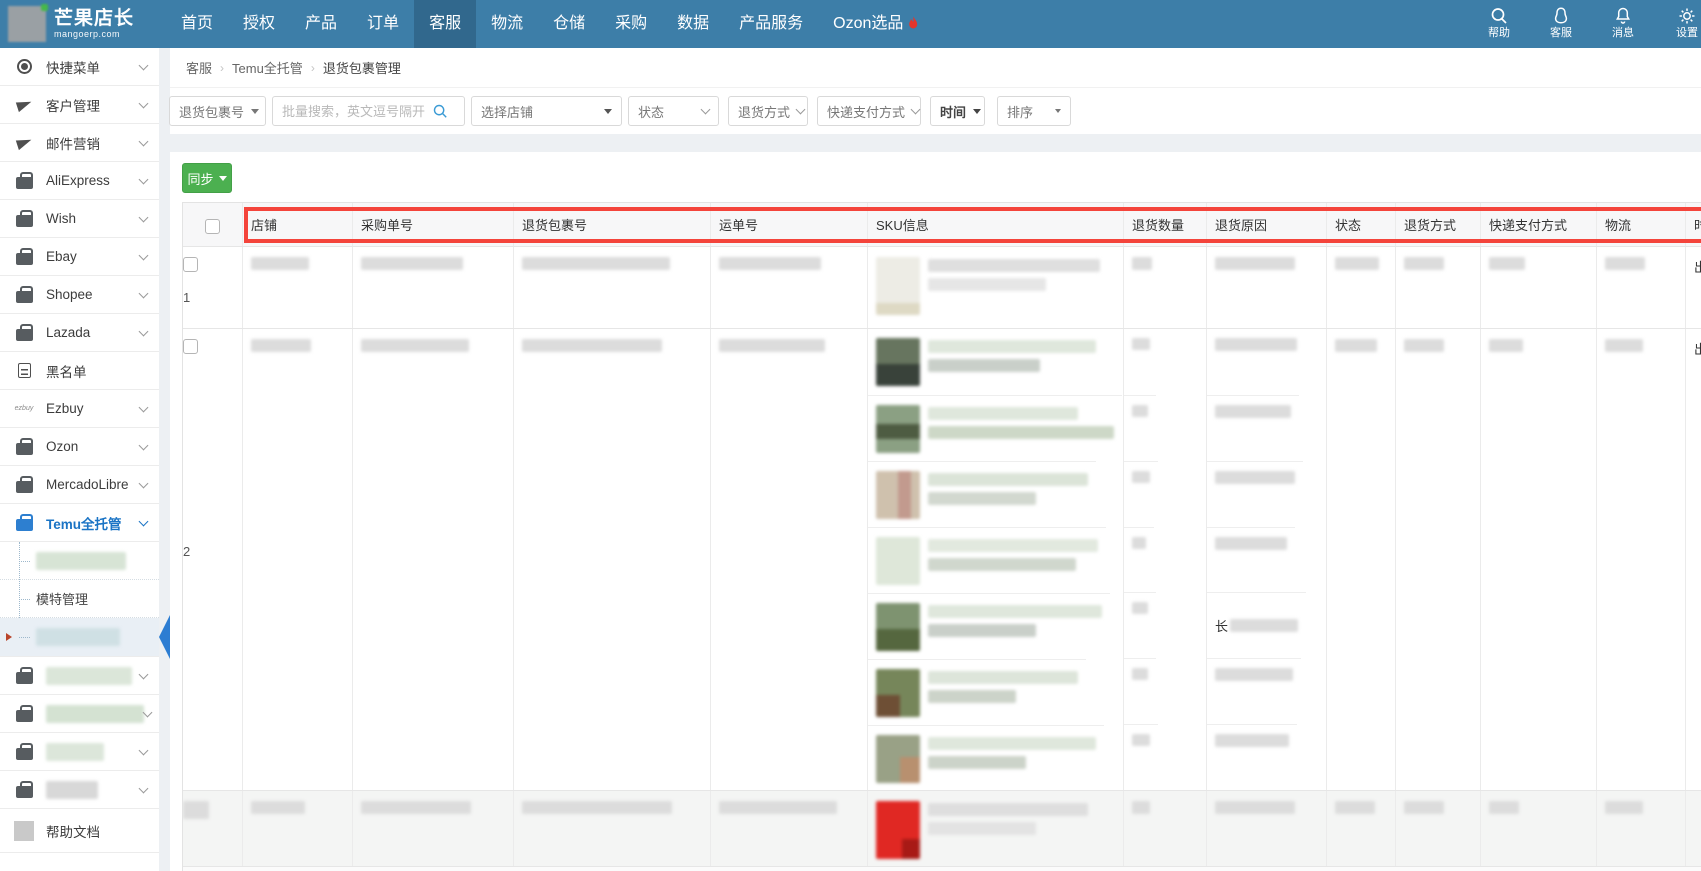 This screenshot has height=871, width=1701. I want to click on nav-item-ozon-selection: Ozon选品, so click(876, 24).